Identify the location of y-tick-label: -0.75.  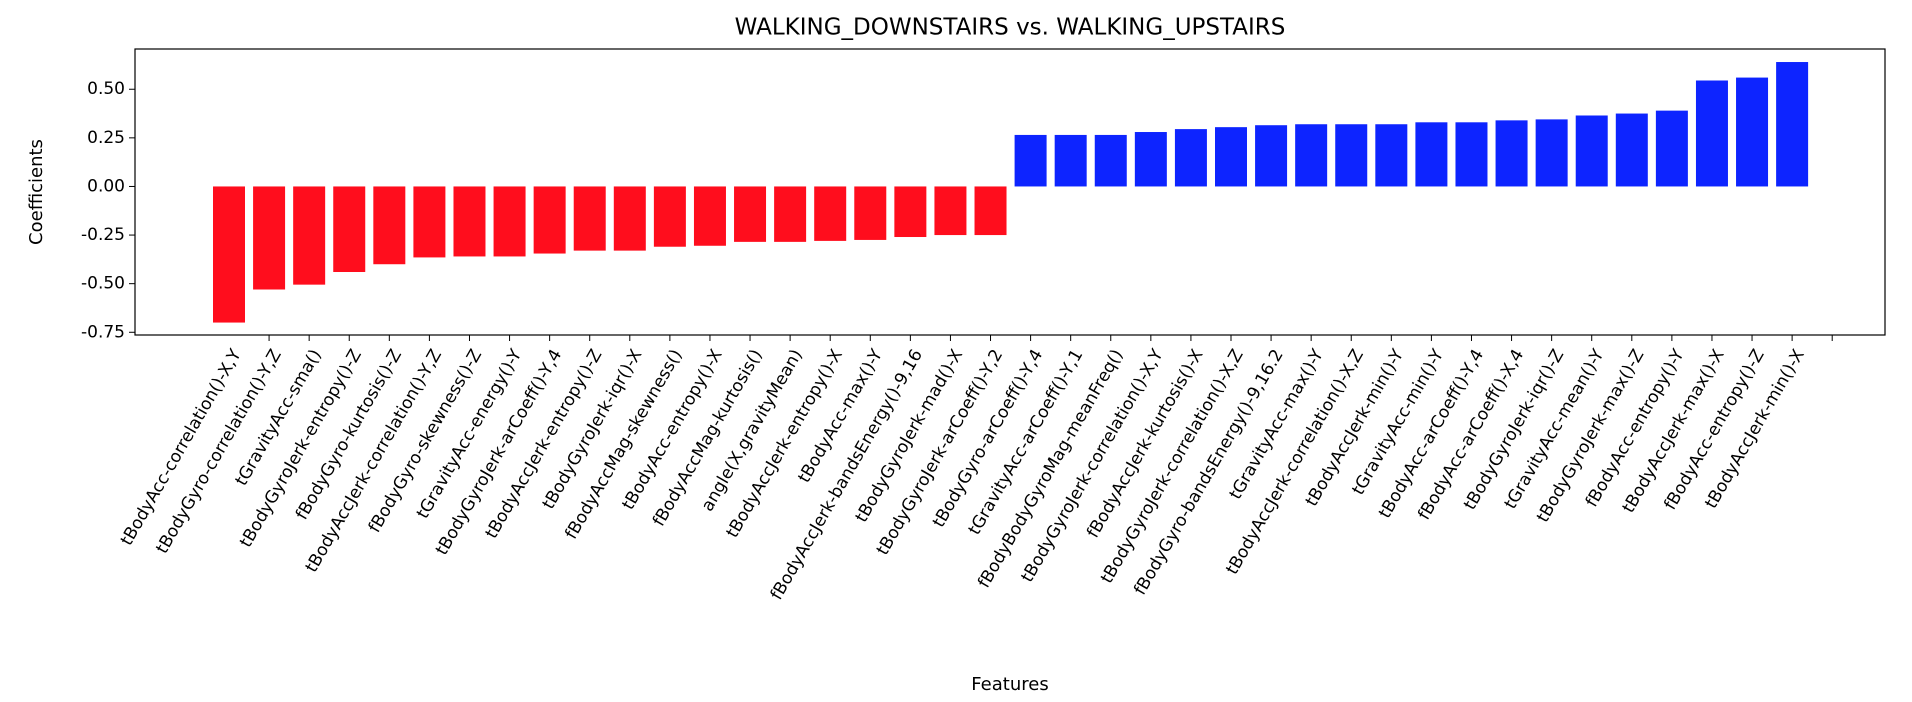
(103, 332).